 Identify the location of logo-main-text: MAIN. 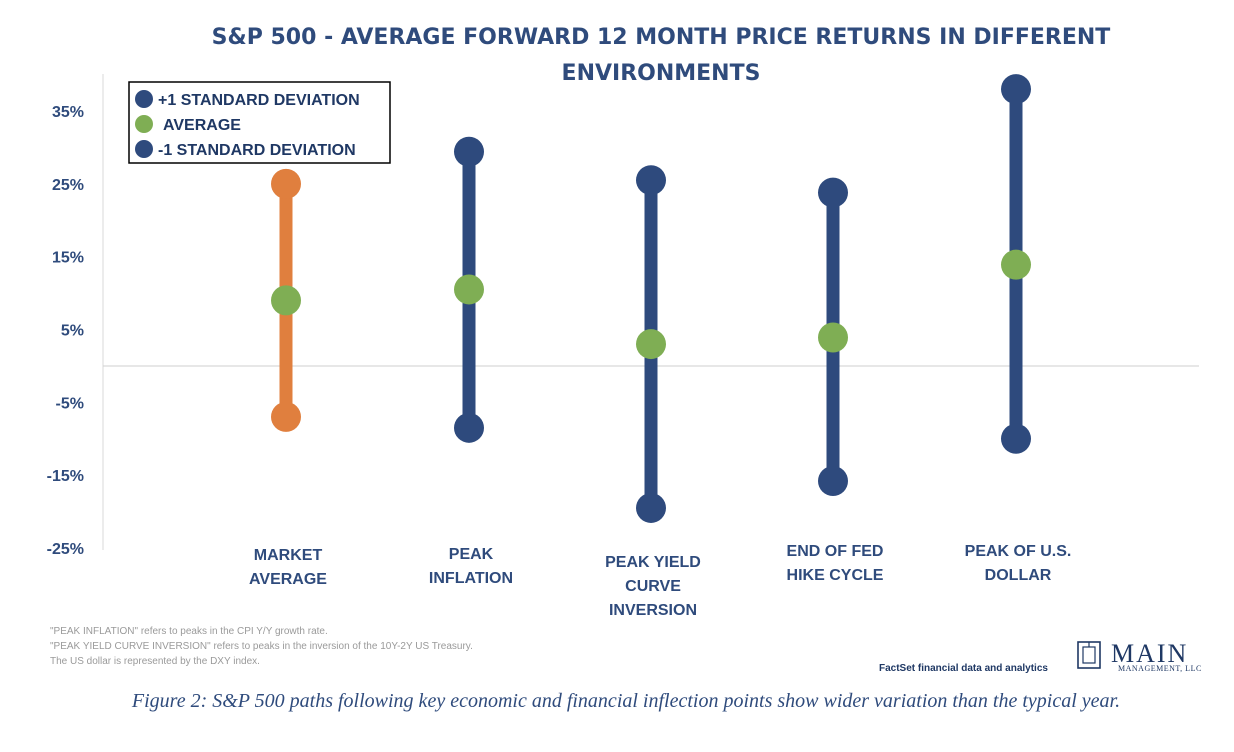
(1149, 653).